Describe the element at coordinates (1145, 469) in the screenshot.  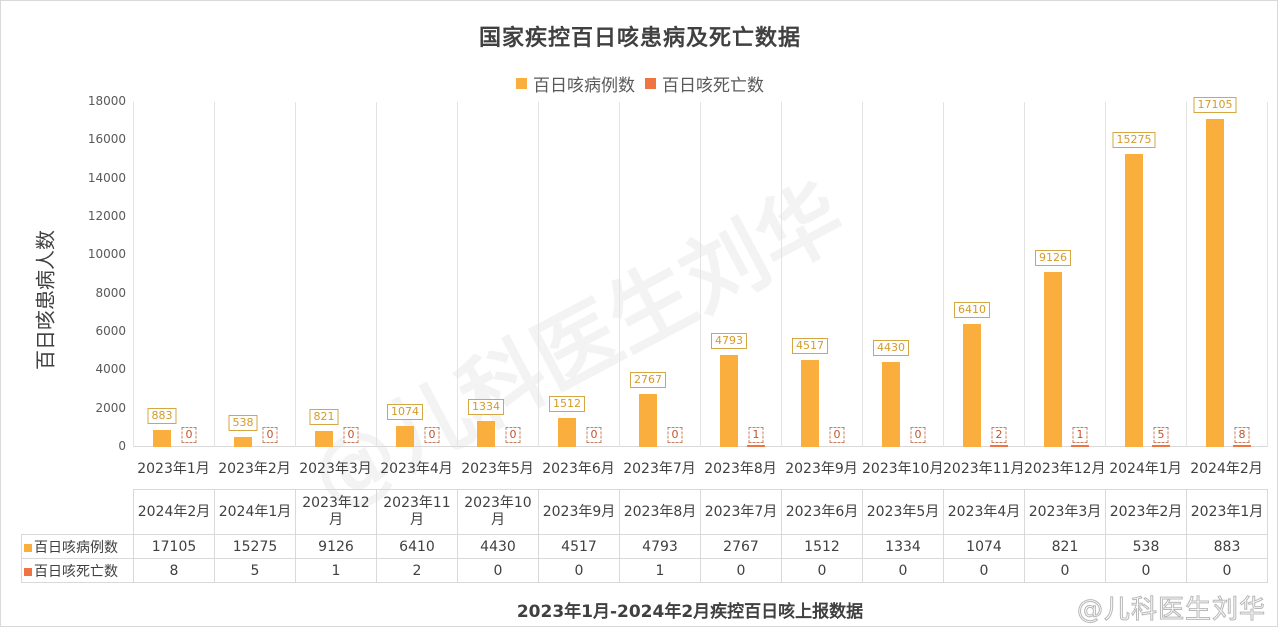
I see `x-tick-label: 2024年1月` at that location.